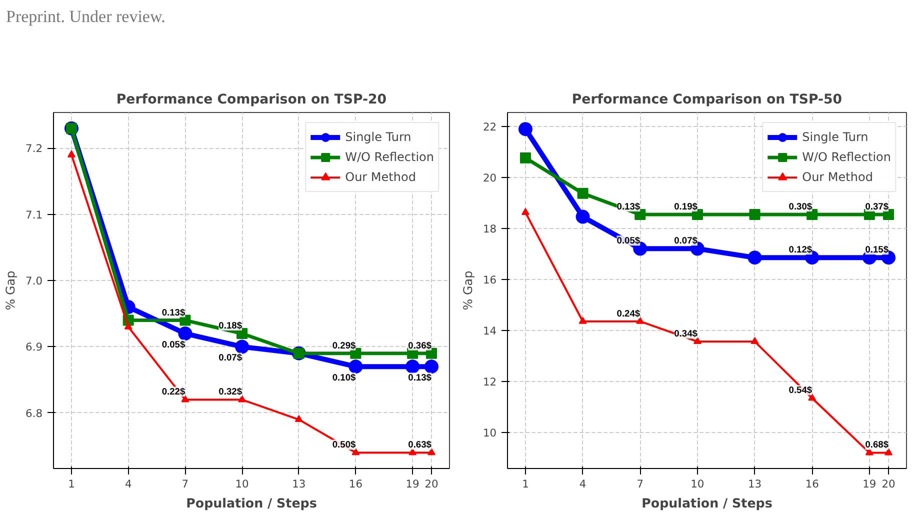 This screenshot has width=915, height=513. What do you see at coordinates (489, 178) in the screenshot?
I see `y-tick-label: 20` at bounding box center [489, 178].